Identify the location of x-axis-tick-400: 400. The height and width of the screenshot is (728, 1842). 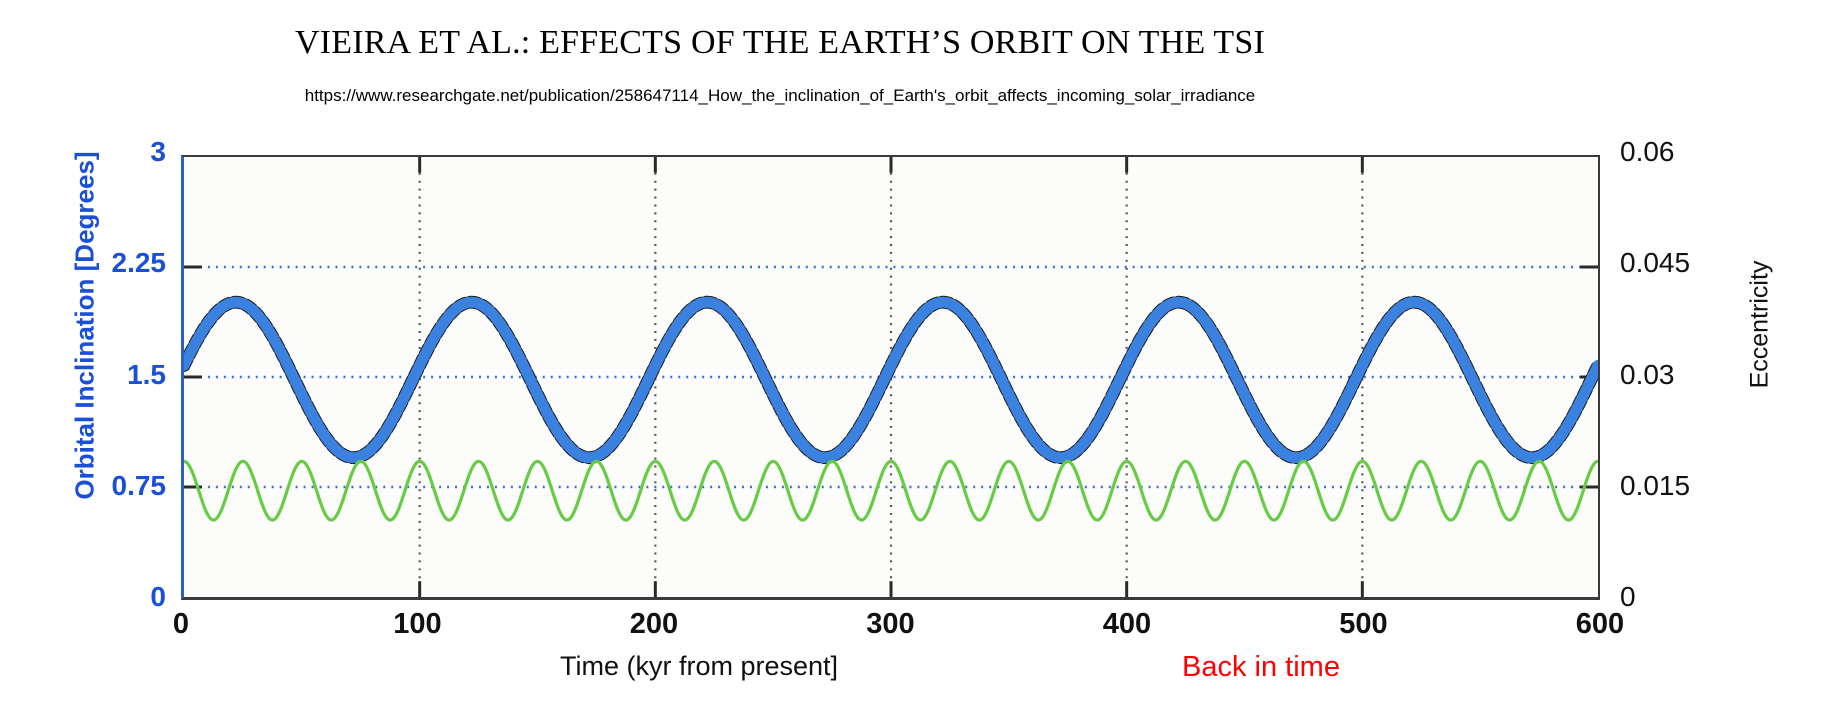
(1127, 624).